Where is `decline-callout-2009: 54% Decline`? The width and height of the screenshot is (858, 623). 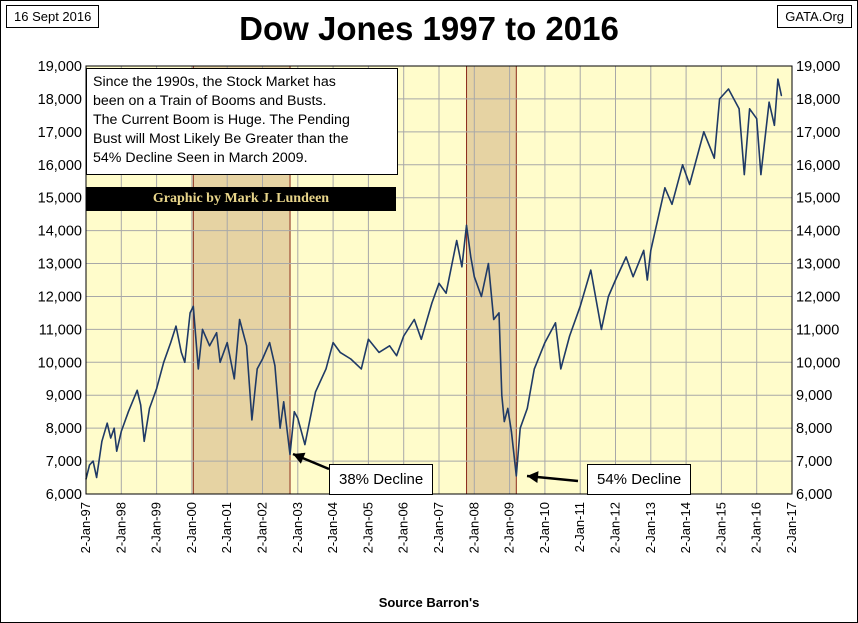 decline-callout-2009: 54% Decline is located at coordinates (639, 479).